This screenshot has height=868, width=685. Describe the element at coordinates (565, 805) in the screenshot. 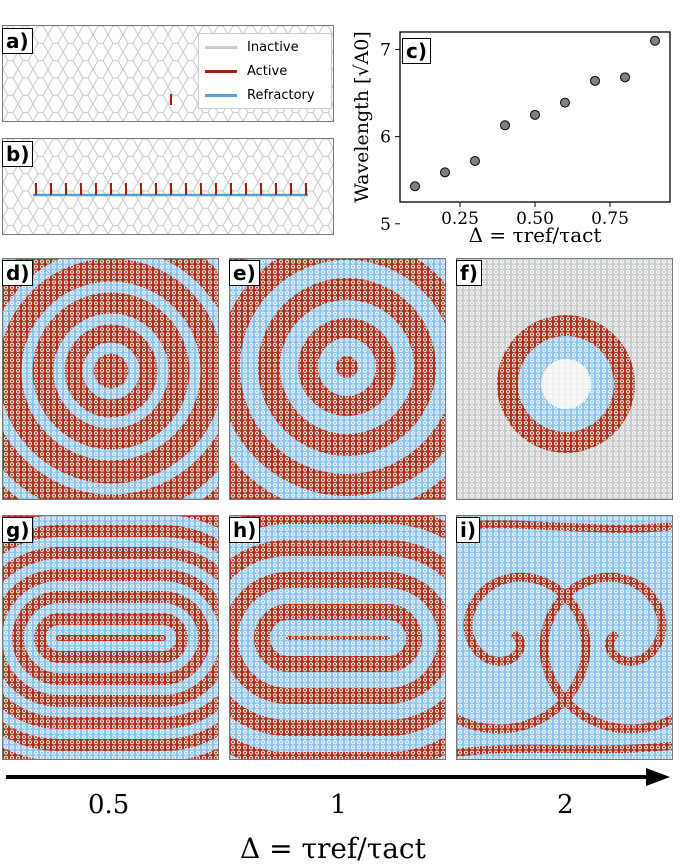

I see `delta-tick-3: 2` at that location.